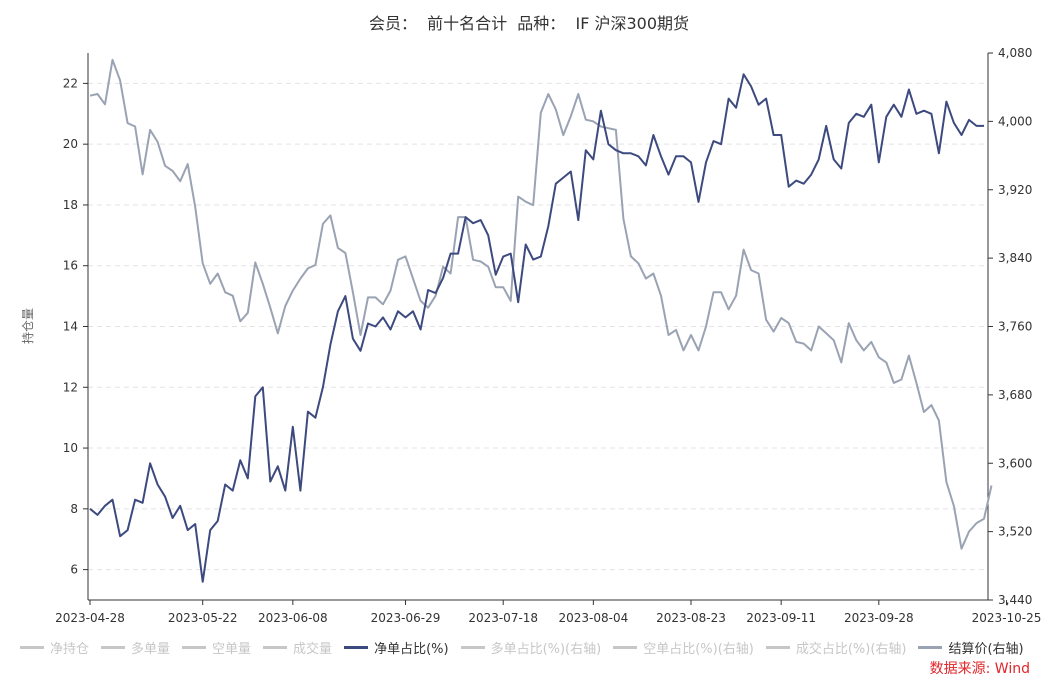  I want to click on legend-item: 成交占比(%)(右轴), so click(836, 647).